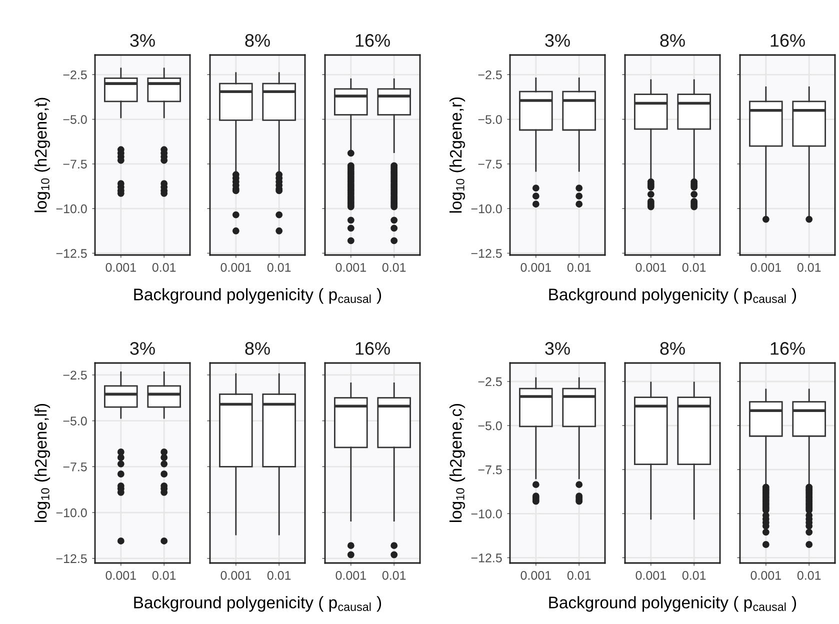 The height and width of the screenshot is (624, 839). I want to click on y-axis-title: log$_{10}$ (h2gene,lf), so click(42, 463).